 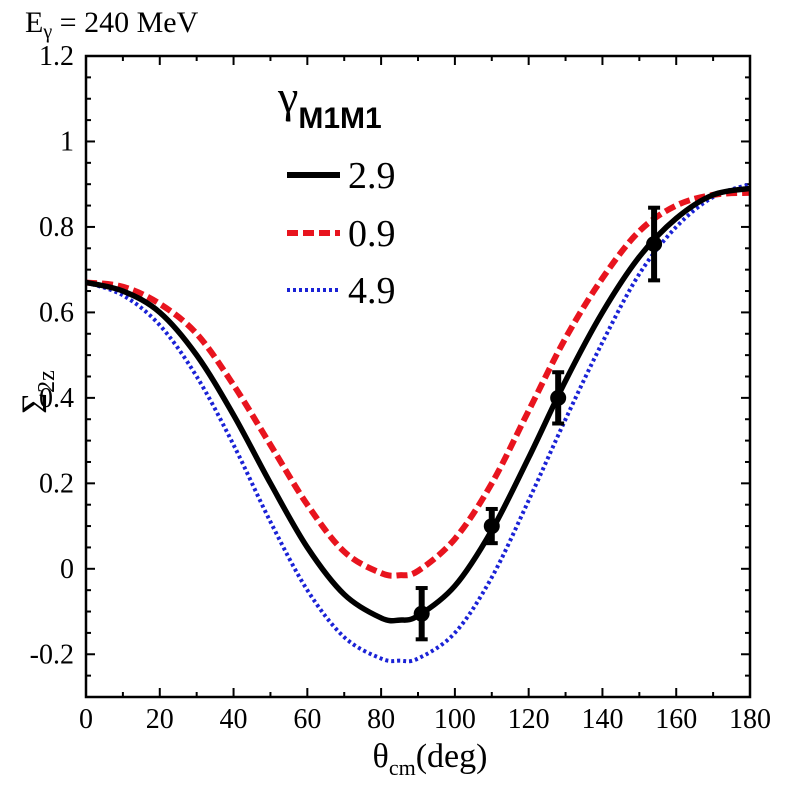 I want to click on legend-label-2-9: 2.9, so click(x=372, y=176).